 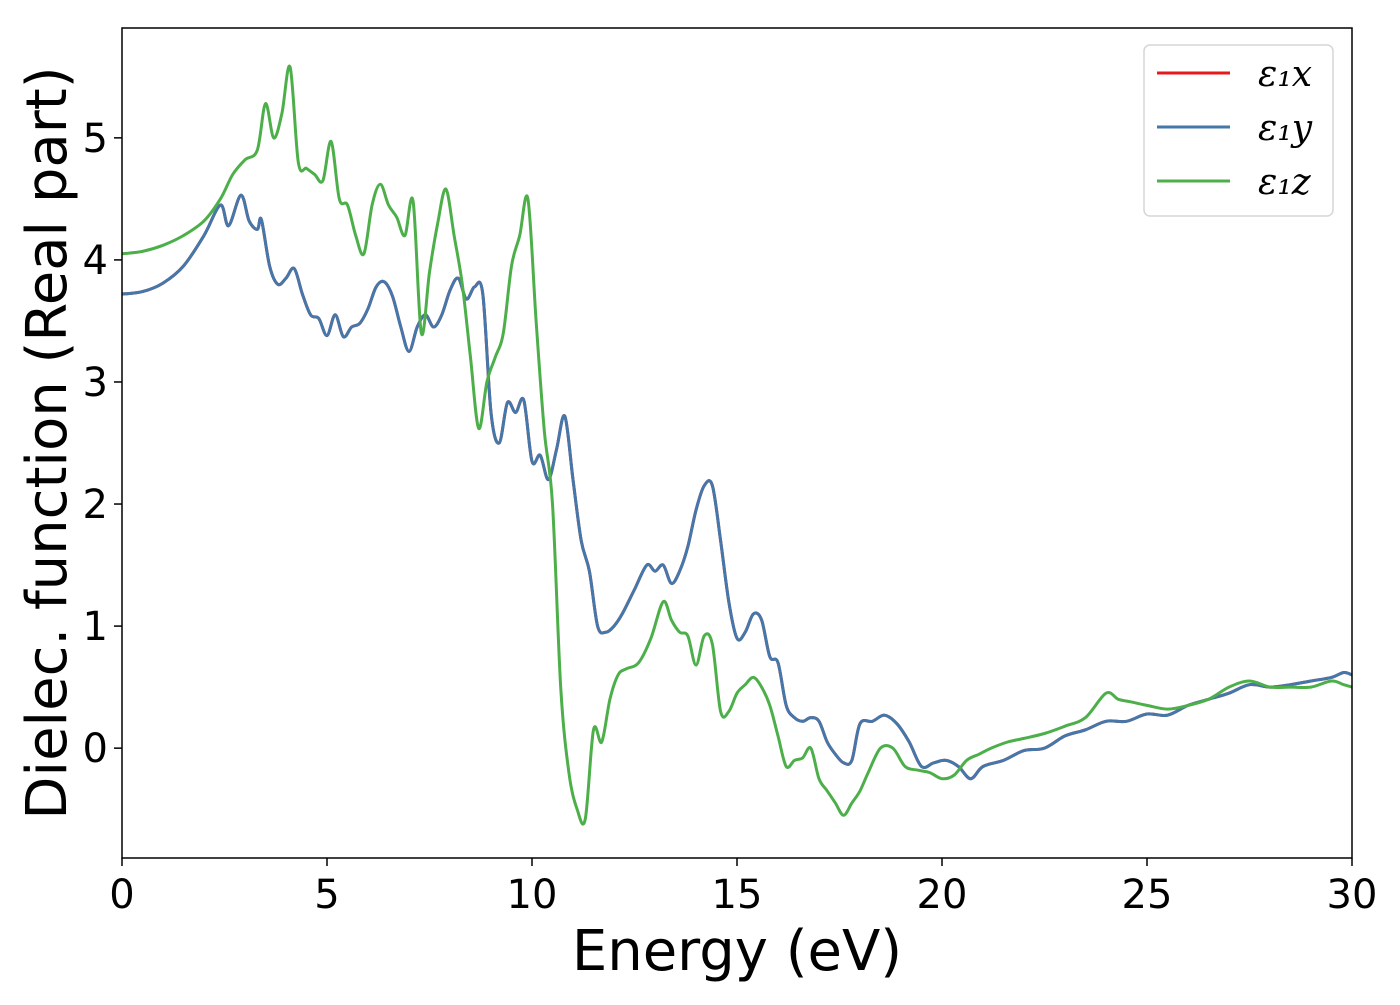 I want to click on legend: ε₁x ε₁y ε₁z, so click(x=1238, y=130).